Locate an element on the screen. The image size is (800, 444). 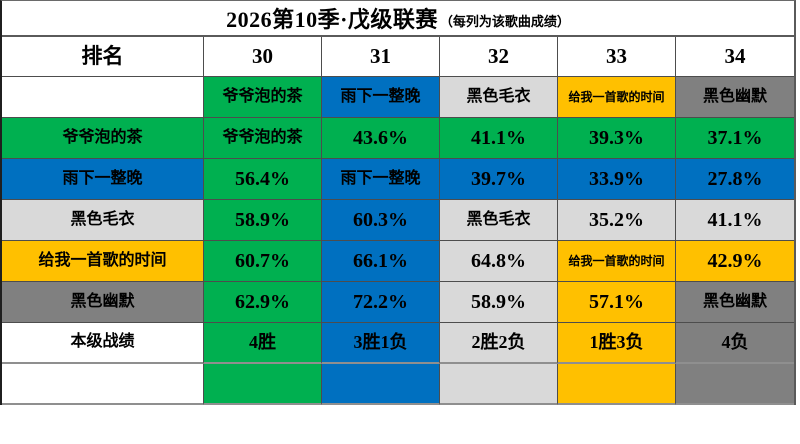
row-label: 给我一首歌的时间 is located at coordinates (103, 261).